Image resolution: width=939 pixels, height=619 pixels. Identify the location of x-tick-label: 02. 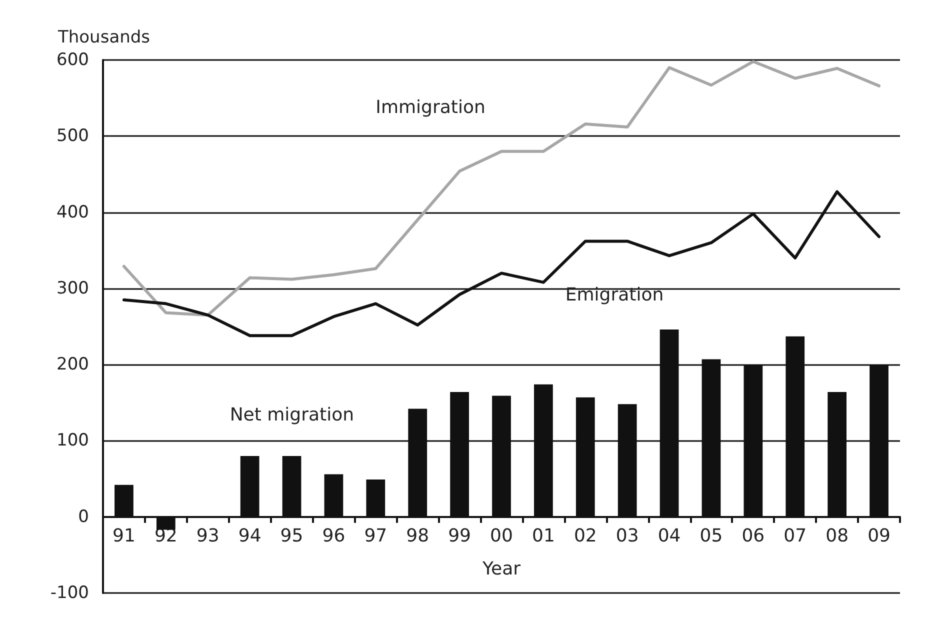
(585, 535).